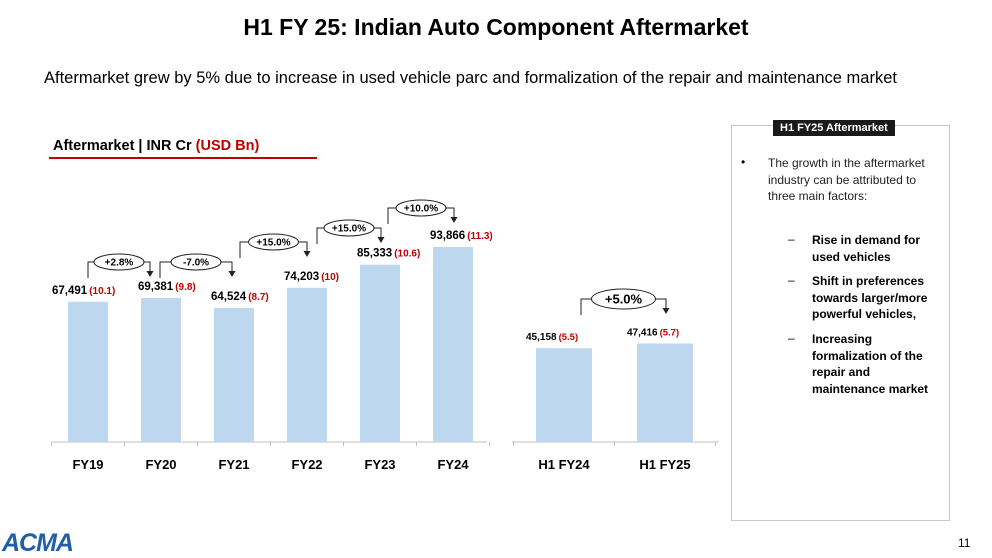 Image resolution: width=992 pixels, height=558 pixels. What do you see at coordinates (834, 128) in the screenshot?
I see `sidebar-tab: H1 FY25 Aftermarket` at bounding box center [834, 128].